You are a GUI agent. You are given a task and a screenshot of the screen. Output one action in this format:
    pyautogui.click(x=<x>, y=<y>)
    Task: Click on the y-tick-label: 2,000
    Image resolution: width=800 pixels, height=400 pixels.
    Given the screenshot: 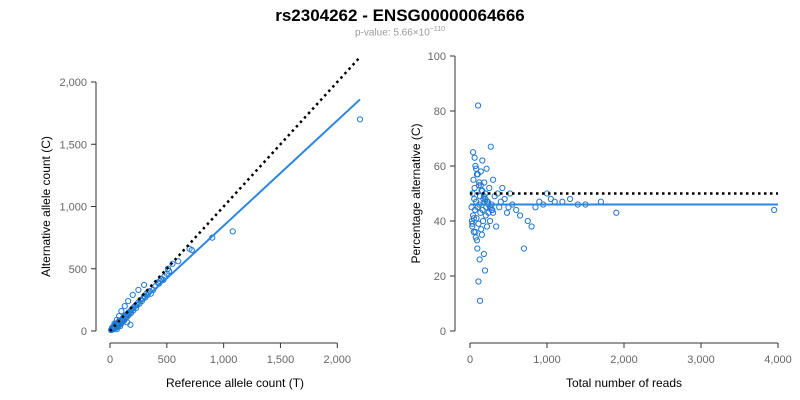 What is the action you would take?
    pyautogui.click(x=73, y=83)
    